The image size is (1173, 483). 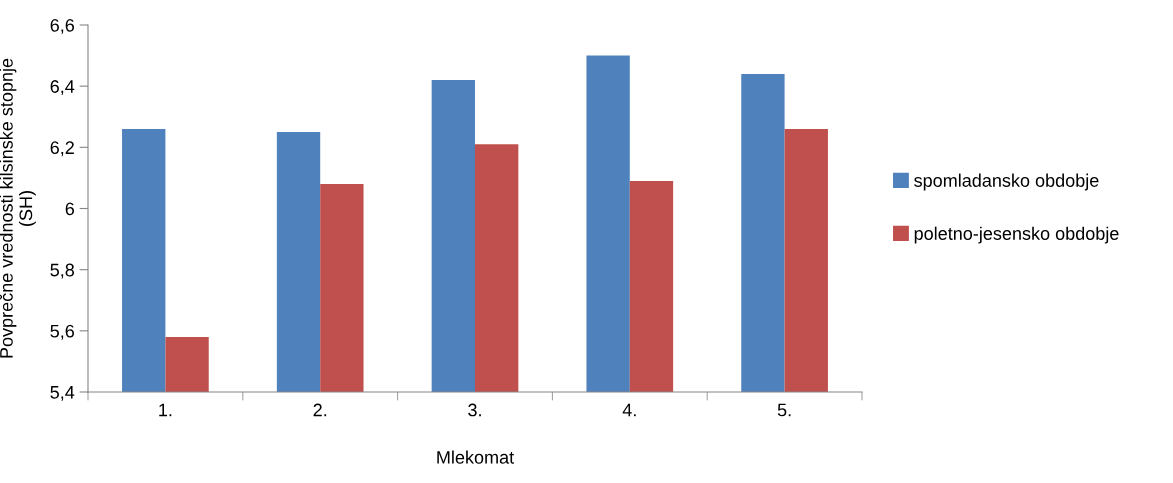 What do you see at coordinates (62, 393) in the screenshot?
I see `y-tick-label: 5,4` at bounding box center [62, 393].